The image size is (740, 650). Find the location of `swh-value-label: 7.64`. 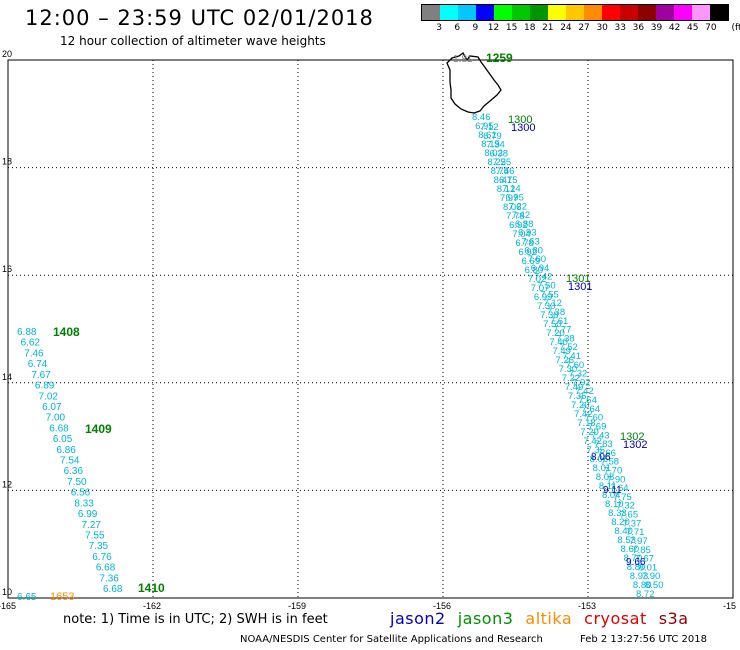

swh-value-label: 7.64 is located at coordinates (587, 400).